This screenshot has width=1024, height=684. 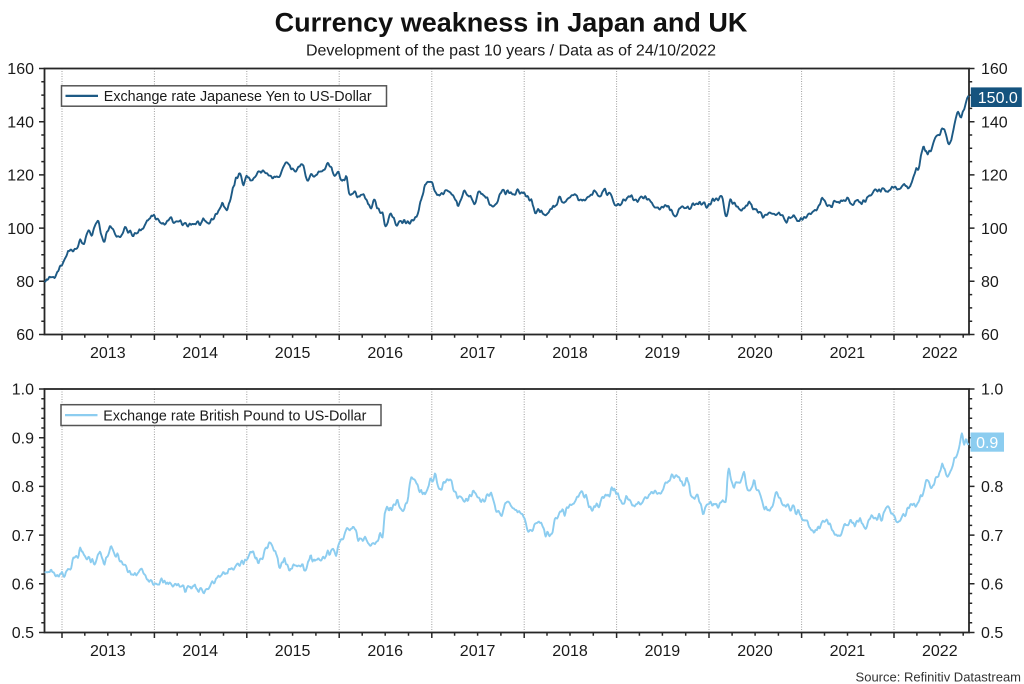 What do you see at coordinates (511, 23) in the screenshot?
I see `svg-text:Currency weakness in Japan and: Currency weakness in Japan and UK` at bounding box center [511, 23].